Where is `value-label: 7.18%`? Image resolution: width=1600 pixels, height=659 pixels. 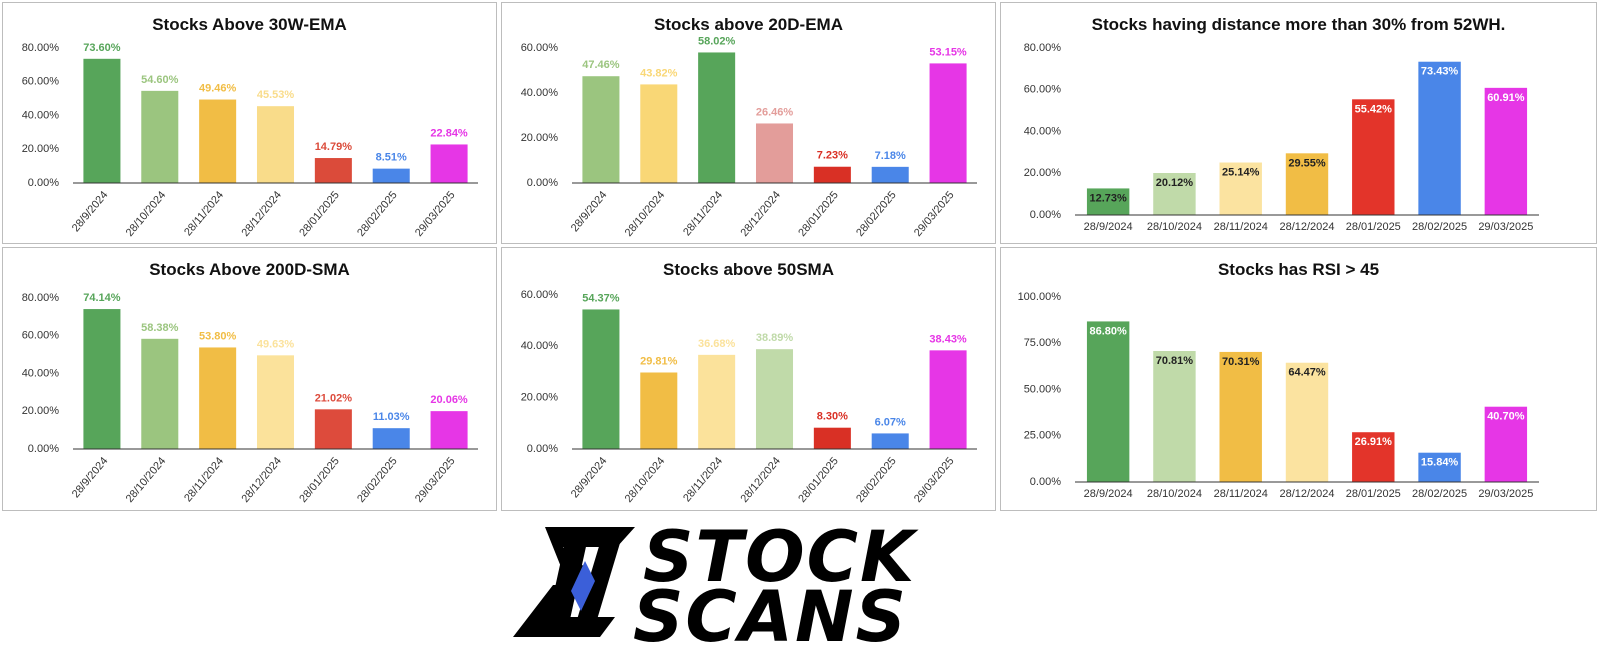
value-label: 7.18% is located at coordinates (890, 156).